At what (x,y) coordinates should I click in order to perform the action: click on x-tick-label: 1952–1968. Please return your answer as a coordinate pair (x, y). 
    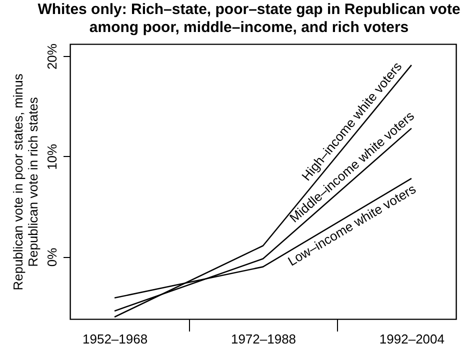
    Looking at the image, I should click on (115, 339).